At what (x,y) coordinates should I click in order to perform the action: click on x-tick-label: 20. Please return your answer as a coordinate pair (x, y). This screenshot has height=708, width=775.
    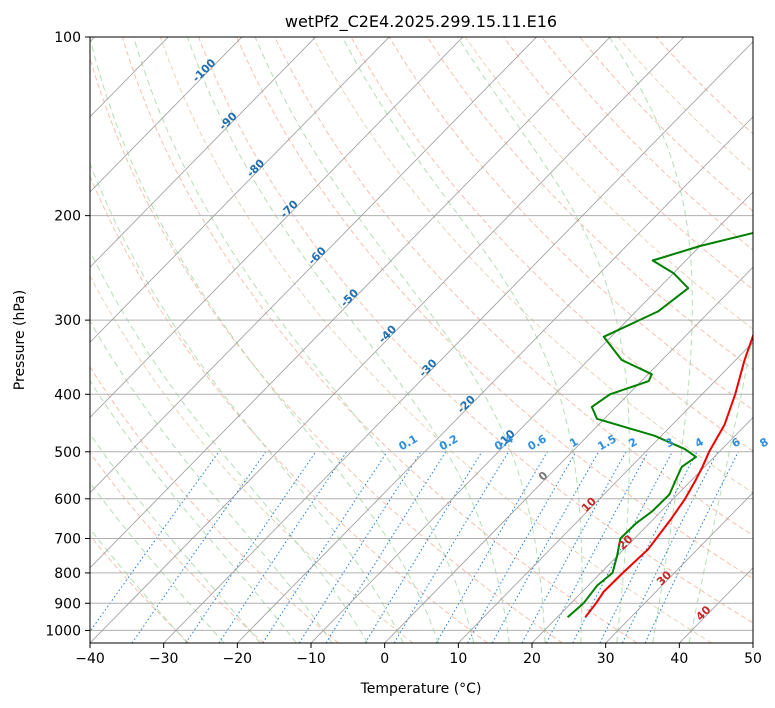
    Looking at the image, I should click on (532, 659).